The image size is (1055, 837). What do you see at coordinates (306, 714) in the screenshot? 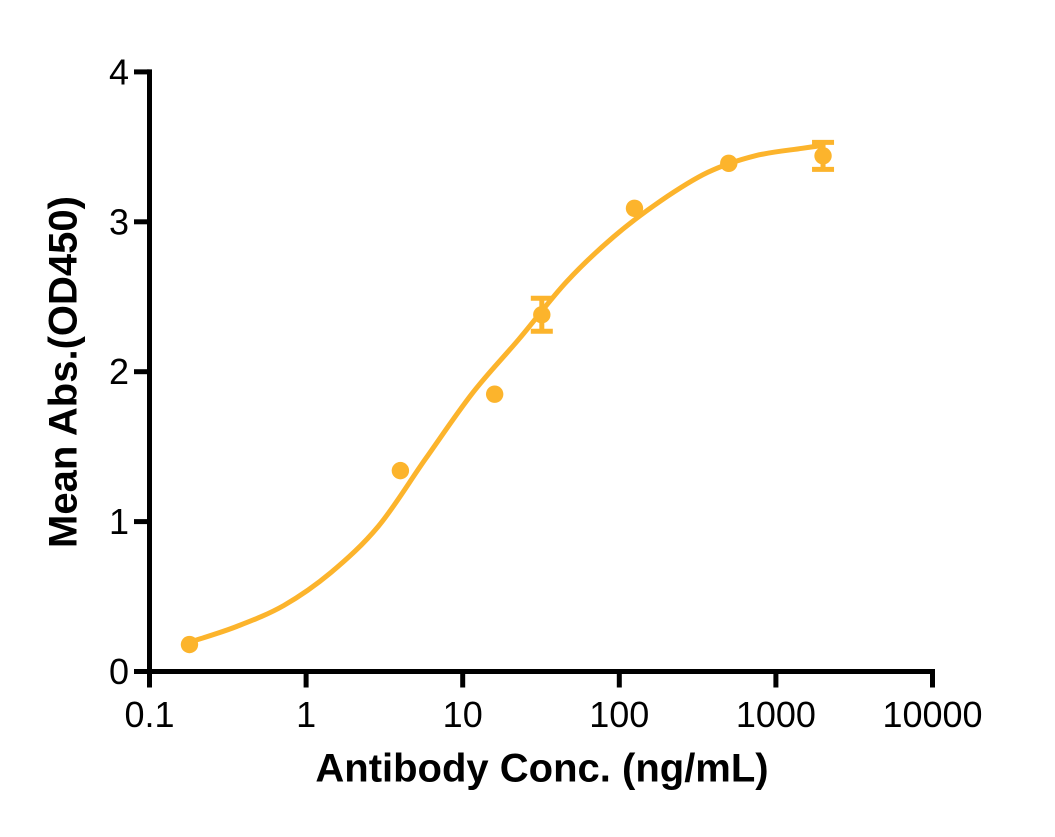
I see `x-tick-label: 1` at bounding box center [306, 714].